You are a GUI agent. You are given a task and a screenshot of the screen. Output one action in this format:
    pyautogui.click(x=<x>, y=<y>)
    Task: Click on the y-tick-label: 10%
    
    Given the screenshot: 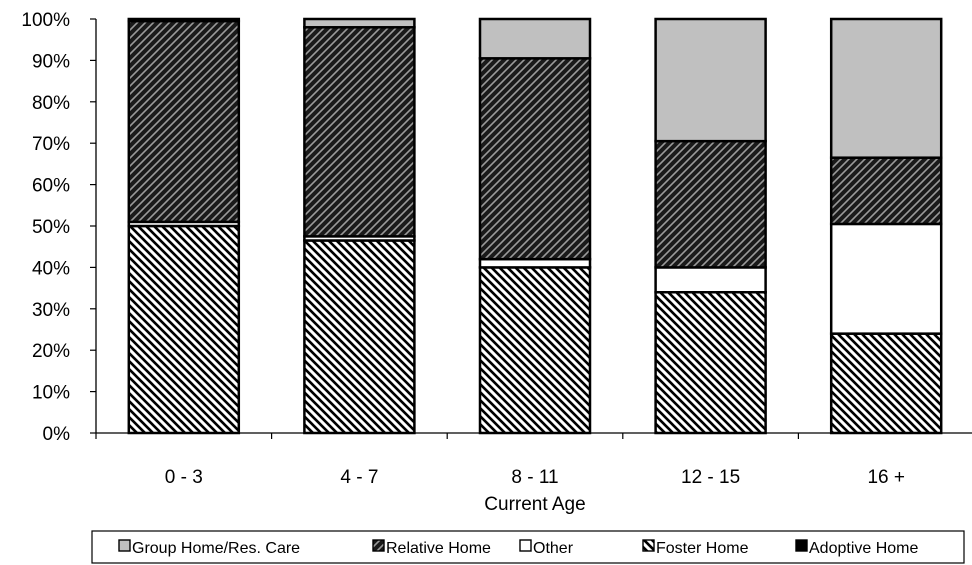 What is the action you would take?
    pyautogui.click(x=51, y=393)
    